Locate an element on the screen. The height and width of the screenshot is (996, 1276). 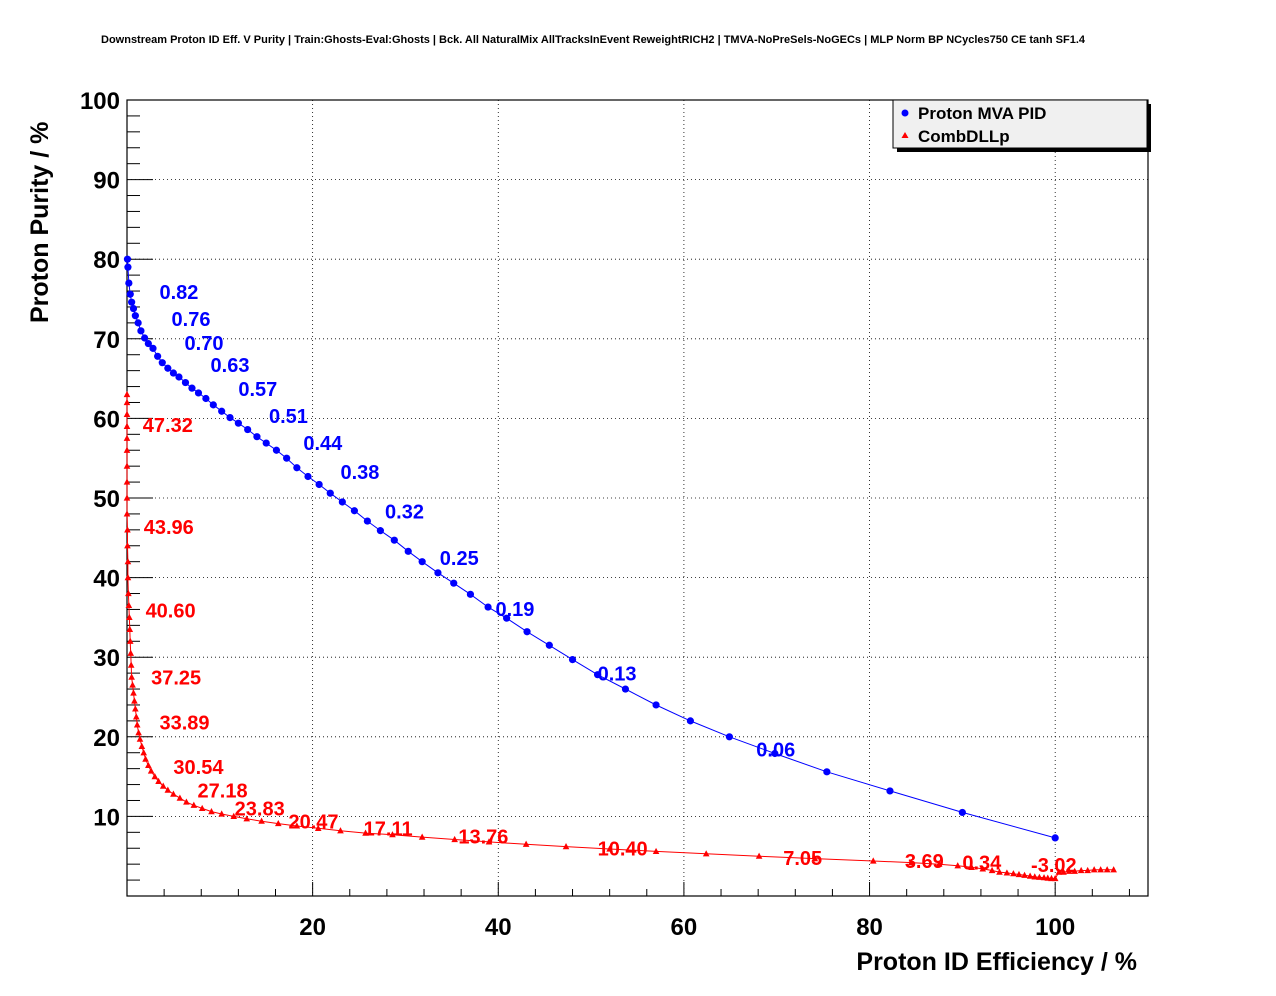
data-label: 33.89 is located at coordinates (184, 724).